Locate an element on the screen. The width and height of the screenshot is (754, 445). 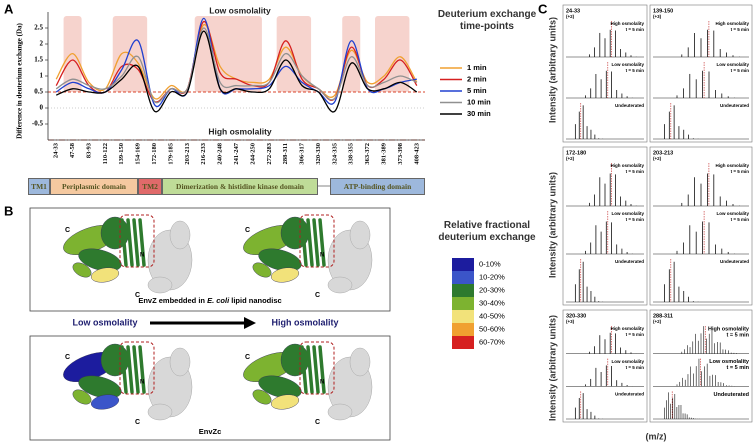
x-tick-label: 203-213 is located at coordinates (187, 153).